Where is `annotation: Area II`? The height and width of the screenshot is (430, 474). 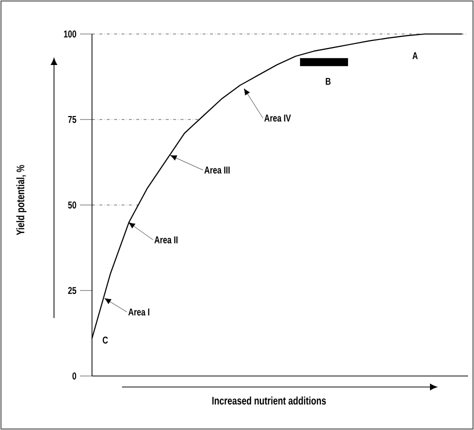
annotation: Area II is located at coordinates (166, 240).